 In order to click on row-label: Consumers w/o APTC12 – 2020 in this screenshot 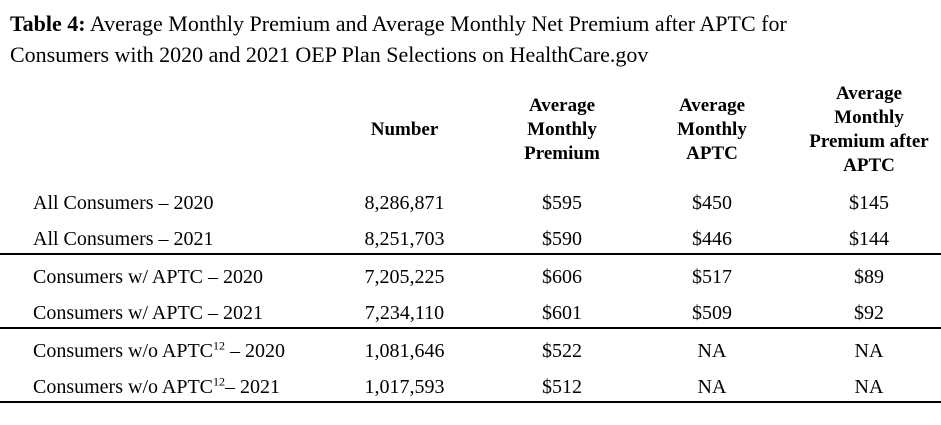, I will do `click(159, 350)`.